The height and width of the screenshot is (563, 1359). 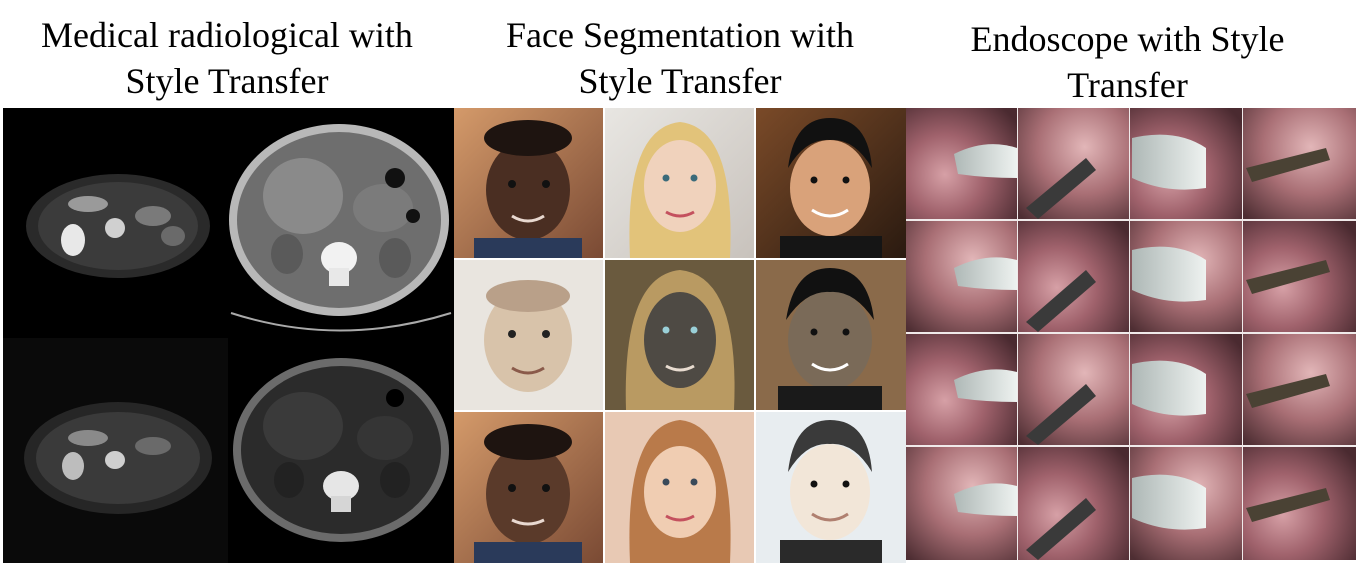 What do you see at coordinates (115, 450) in the screenshot?
I see `mri-scan-bottom` at bounding box center [115, 450].